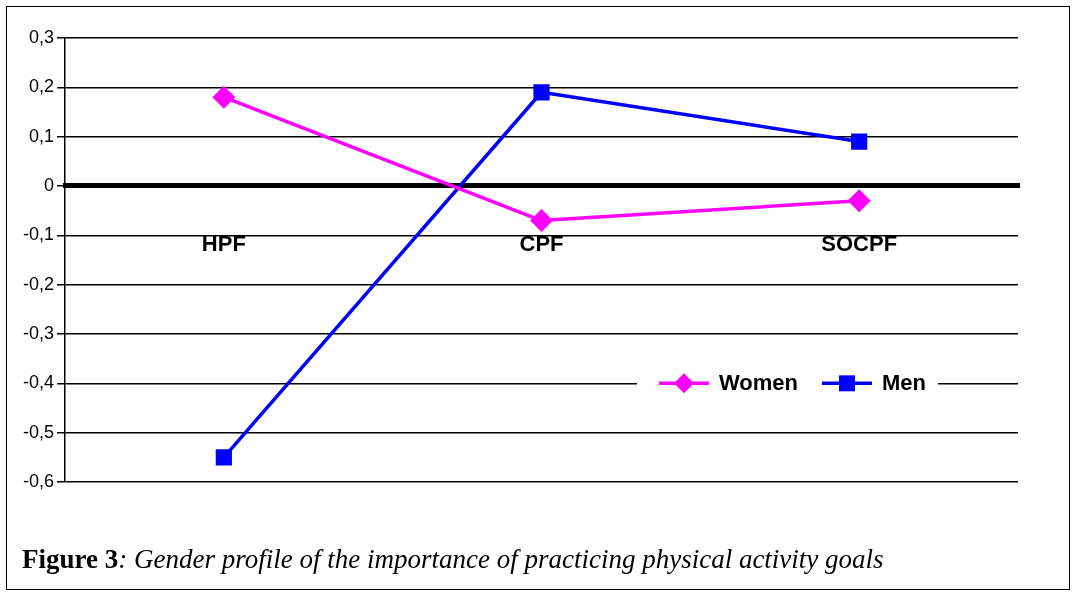  What do you see at coordinates (904, 383) in the screenshot?
I see `legend-label: Men` at bounding box center [904, 383].